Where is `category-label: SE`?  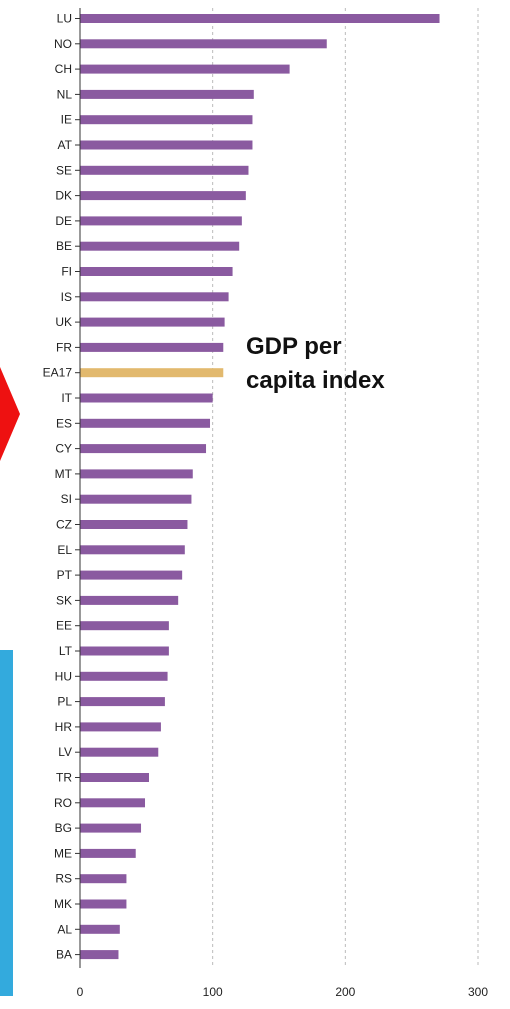 category-label: SE is located at coordinates (64, 170).